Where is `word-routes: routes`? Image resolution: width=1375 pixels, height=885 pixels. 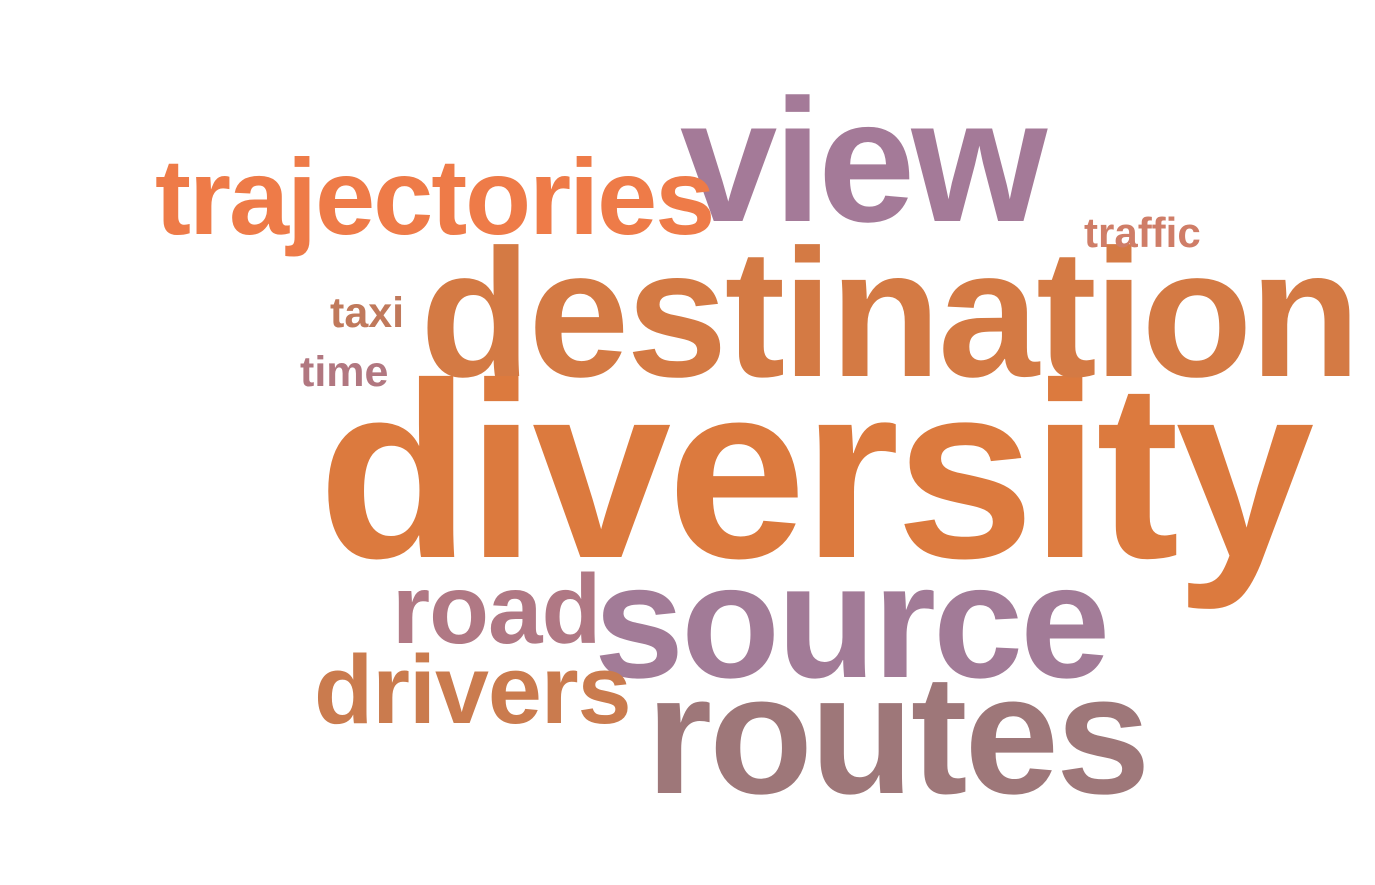 word-routes: routes is located at coordinates (898, 735).